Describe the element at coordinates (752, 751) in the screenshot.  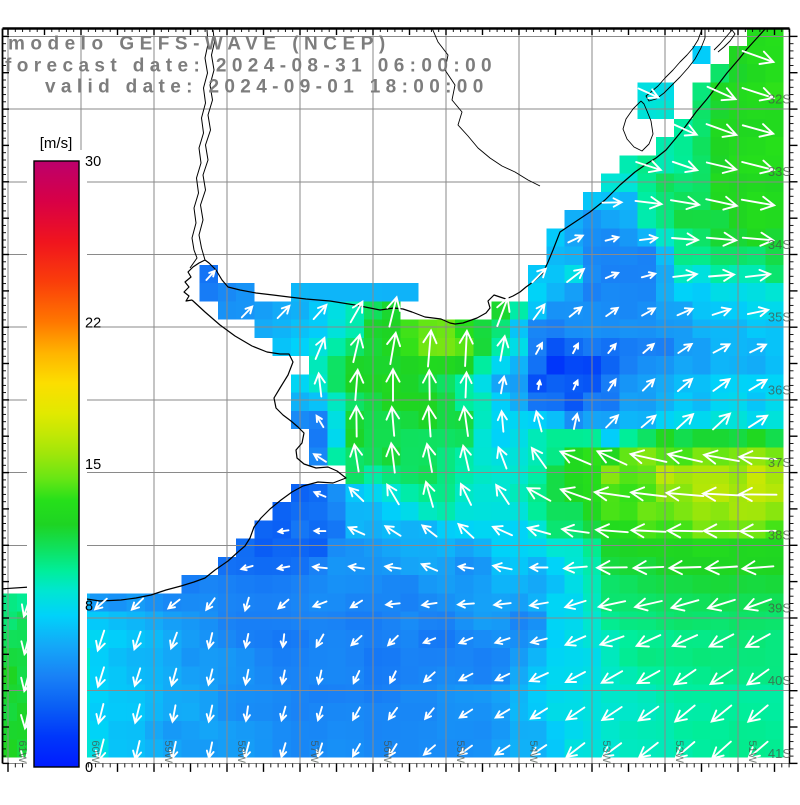
I see `svg-text: 51W` at that location.